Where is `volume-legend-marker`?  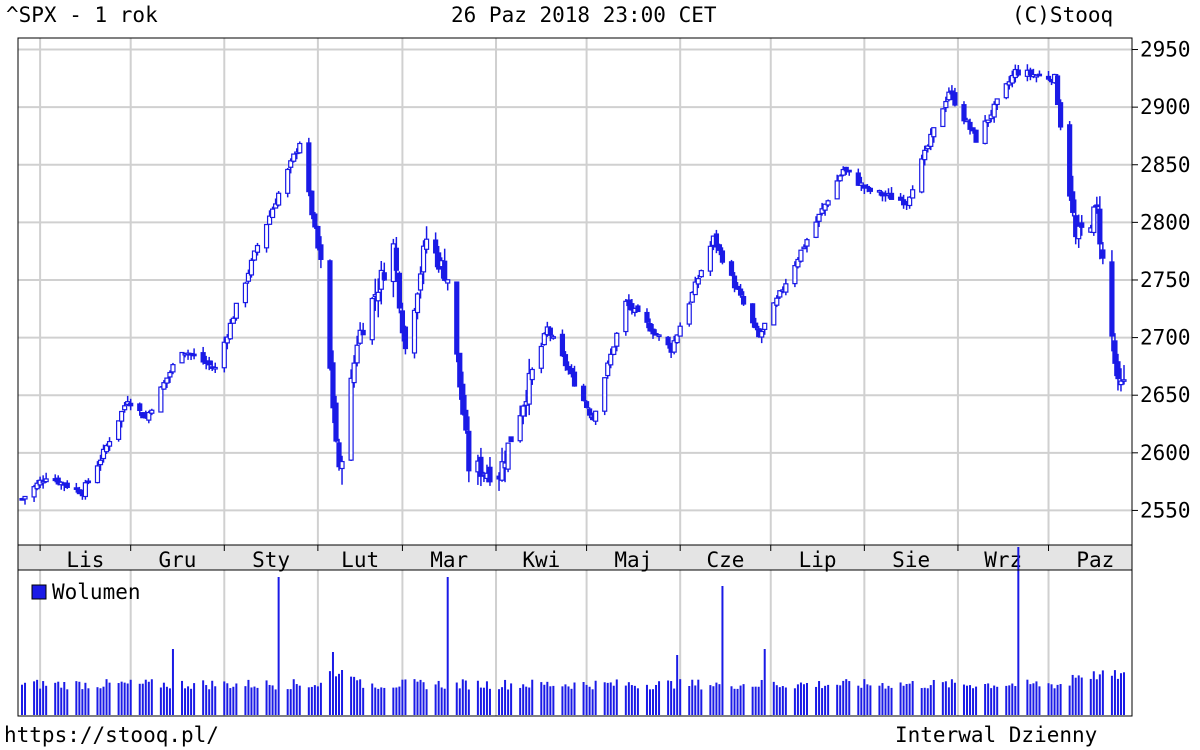 volume-legend-marker is located at coordinates (39, 592).